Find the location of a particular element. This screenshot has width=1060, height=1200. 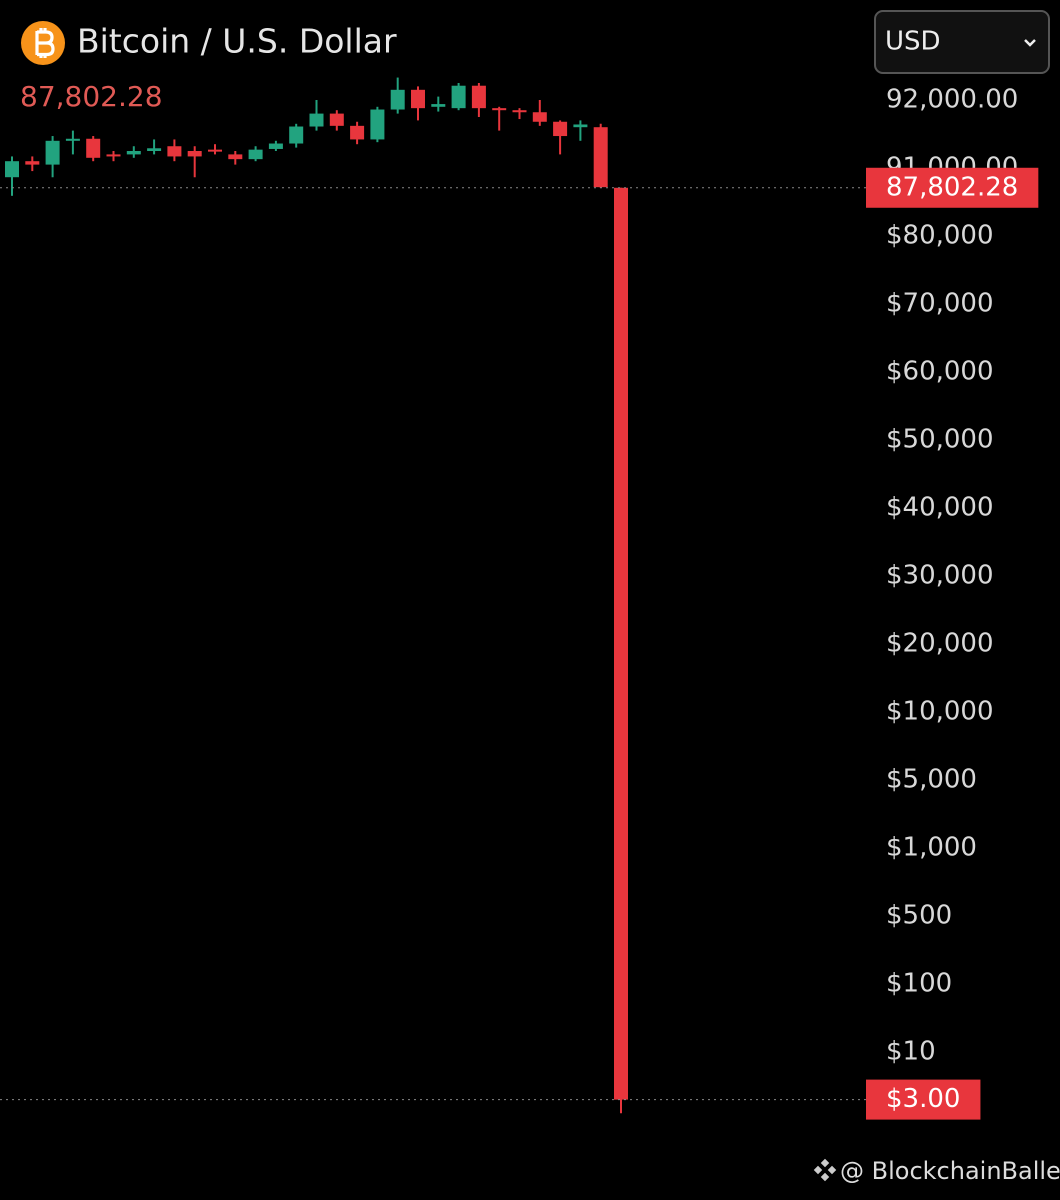

chart-title: Bitcoin / U.S. Dollar is located at coordinates (237, 41).